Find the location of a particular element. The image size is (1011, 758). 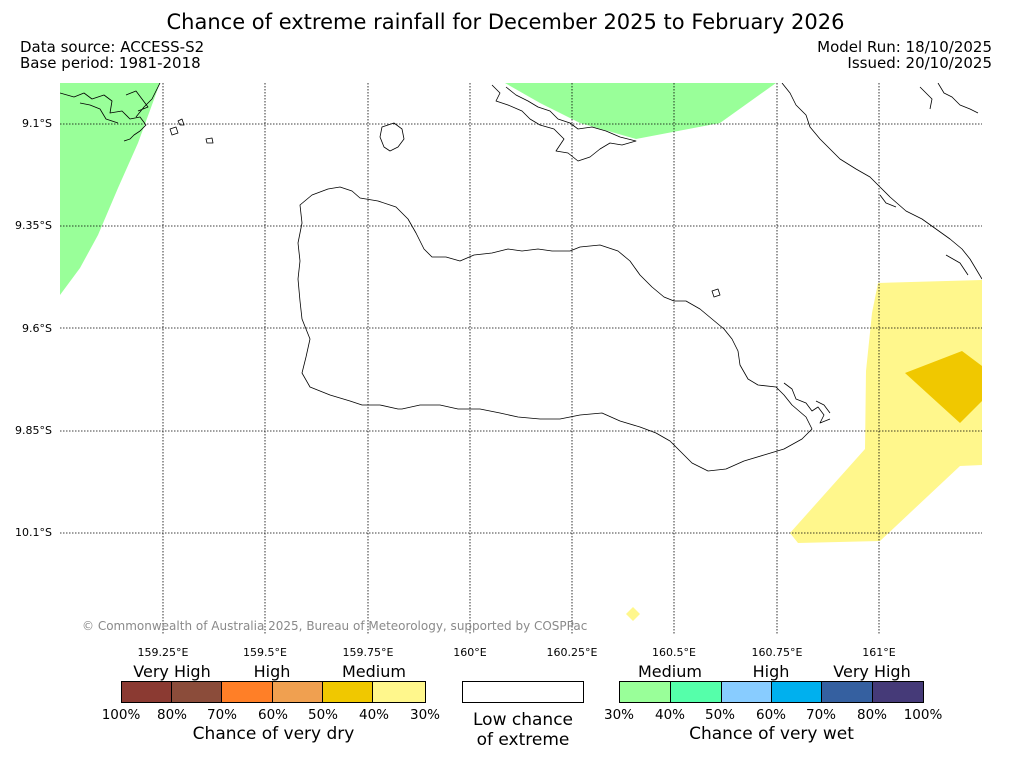

model-run-label: Model Run: 18/10/2025 is located at coordinates (904, 47).